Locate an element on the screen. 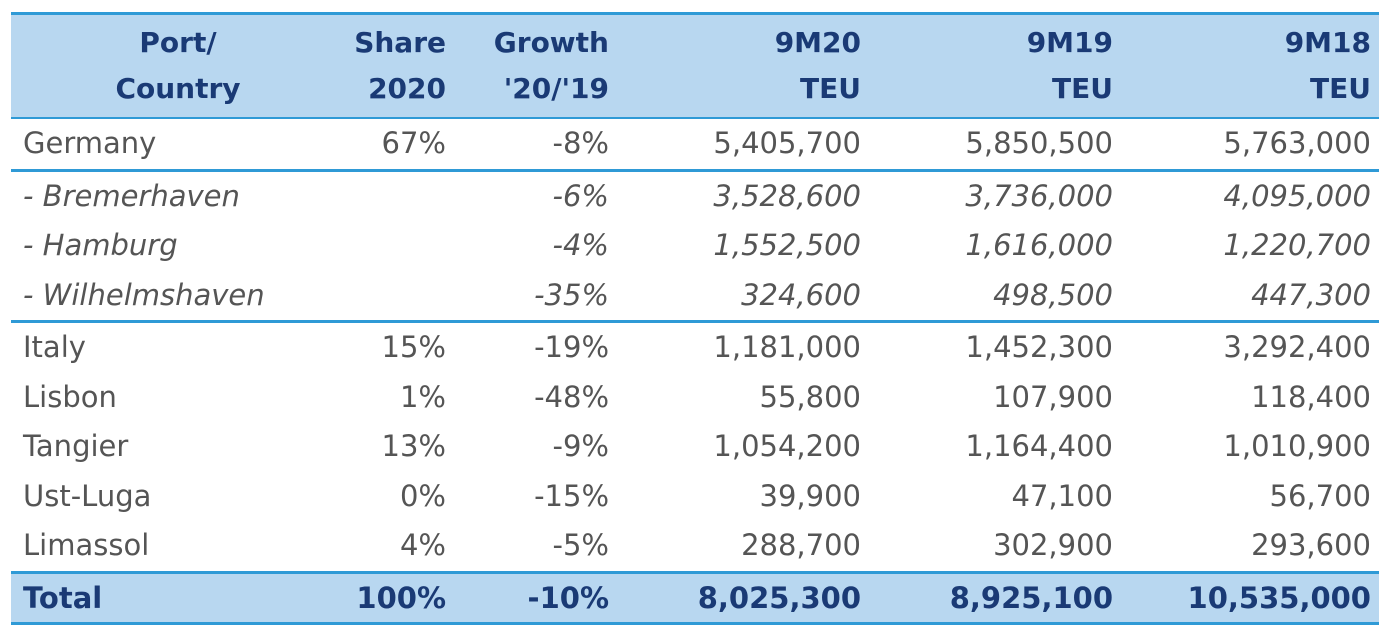 The width and height of the screenshot is (1388, 626). cell-name: Ust-Luga is located at coordinates (87, 495).